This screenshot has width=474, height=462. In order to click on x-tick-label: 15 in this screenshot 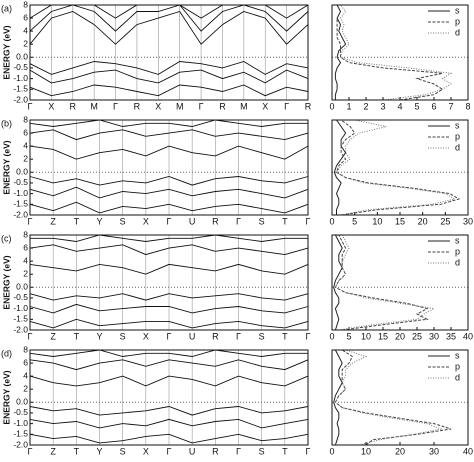, I will do `click(383, 336)`.